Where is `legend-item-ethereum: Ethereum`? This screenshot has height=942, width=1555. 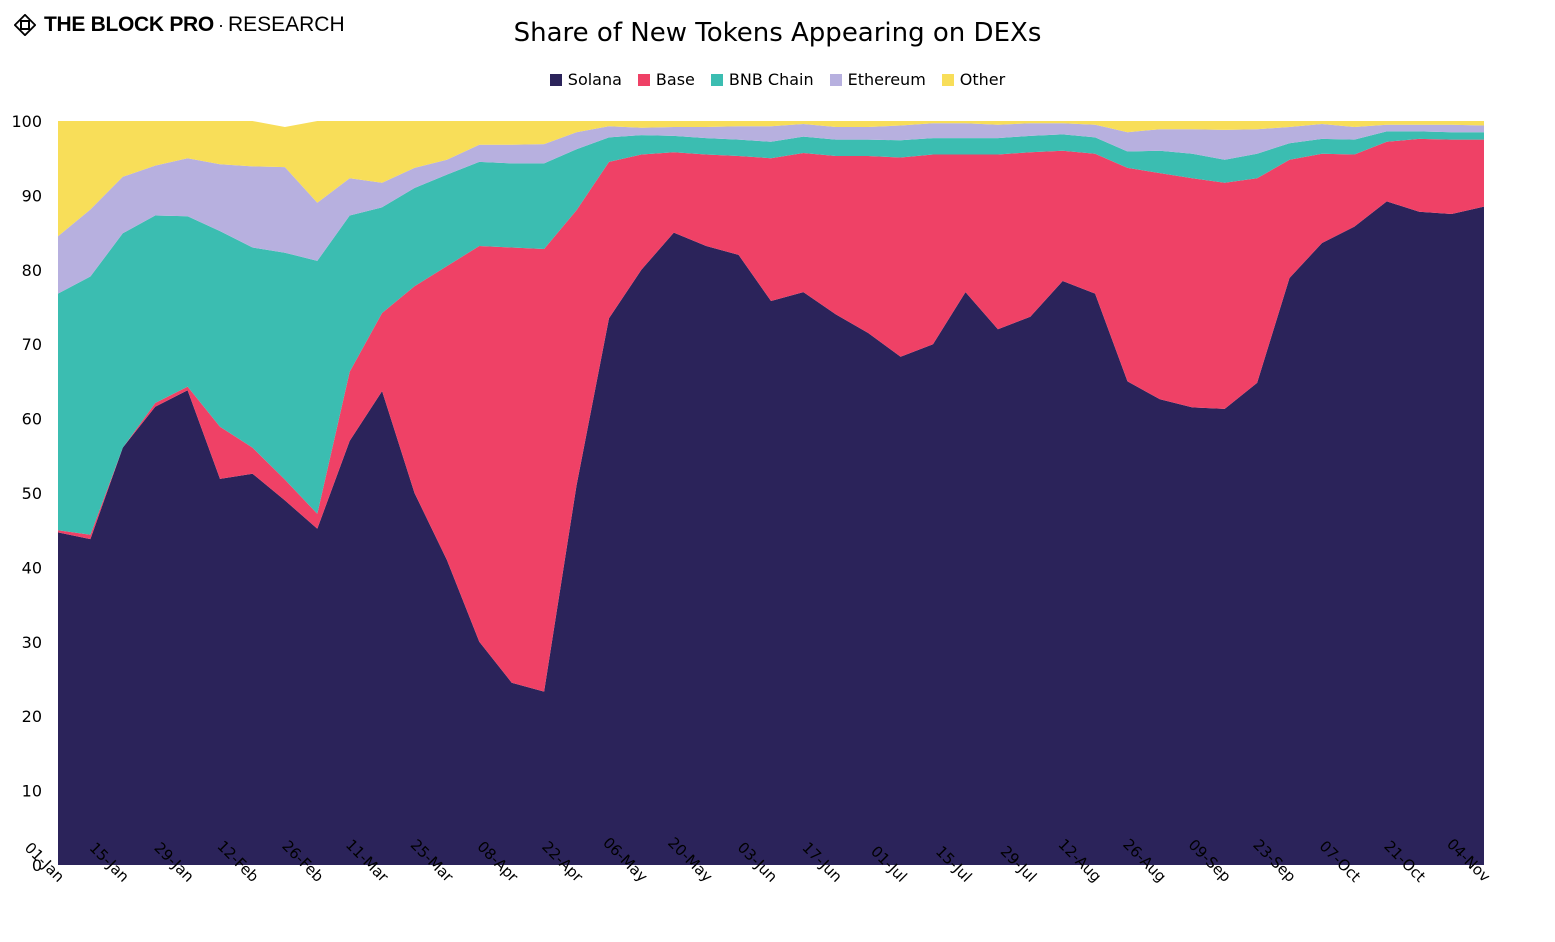
legend-item-ethereum: Ethereum is located at coordinates (877, 79).